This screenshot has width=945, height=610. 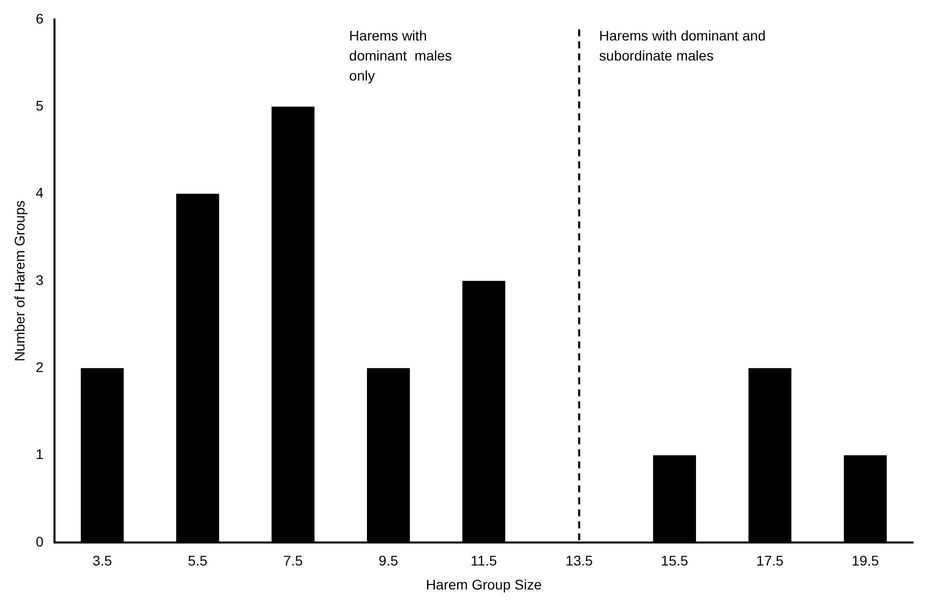 What do you see at coordinates (40, 18) in the screenshot?
I see `y-tick-label: 6` at bounding box center [40, 18].